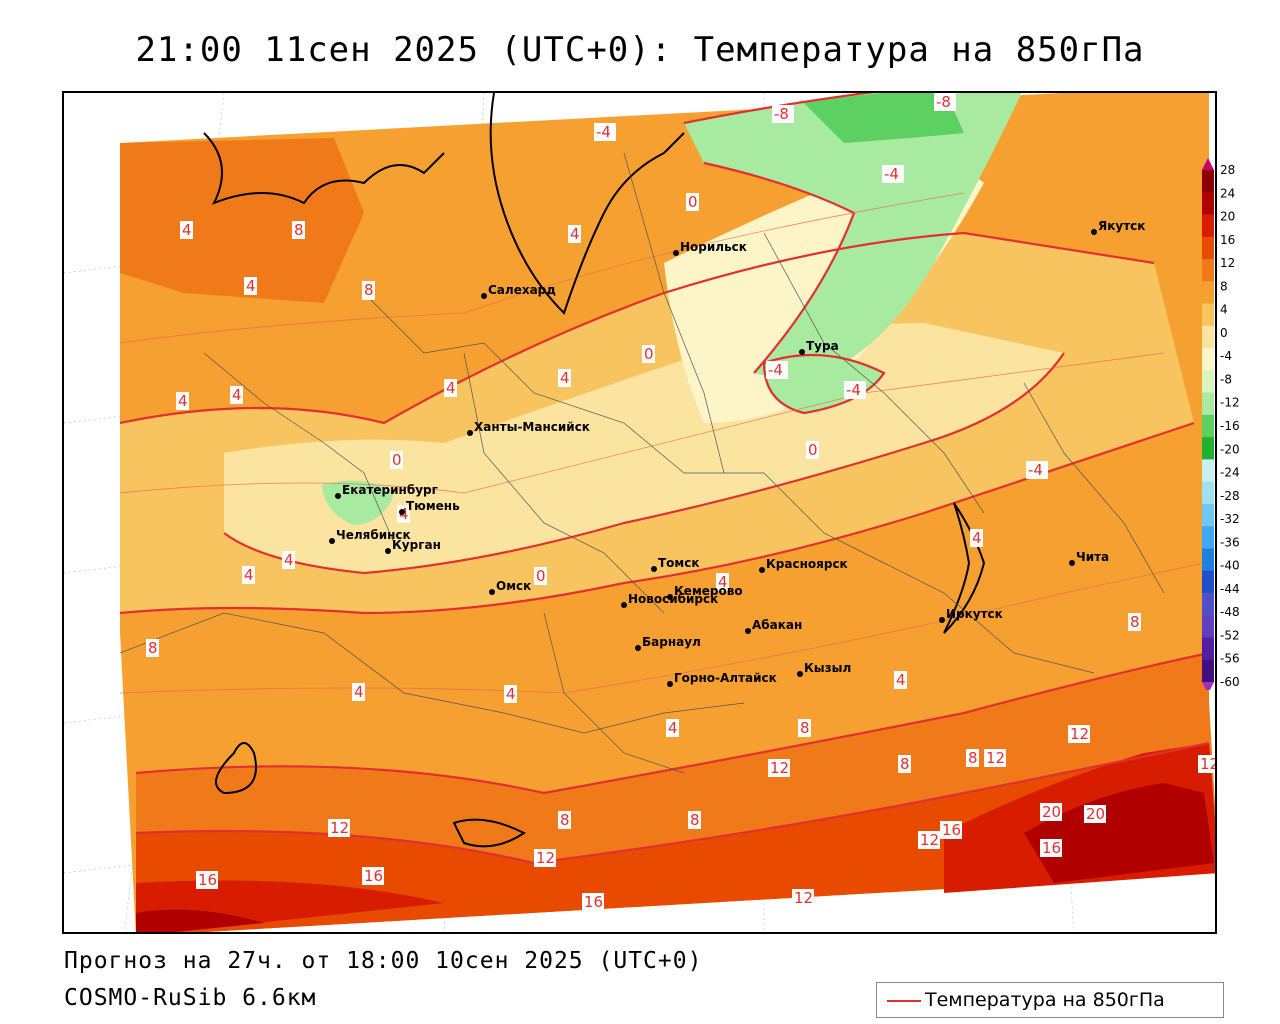 The height and width of the screenshot is (1024, 1280). Describe the element at coordinates (207, 880) in the screenshot. I see `isotherm-label-text: 16` at that location.